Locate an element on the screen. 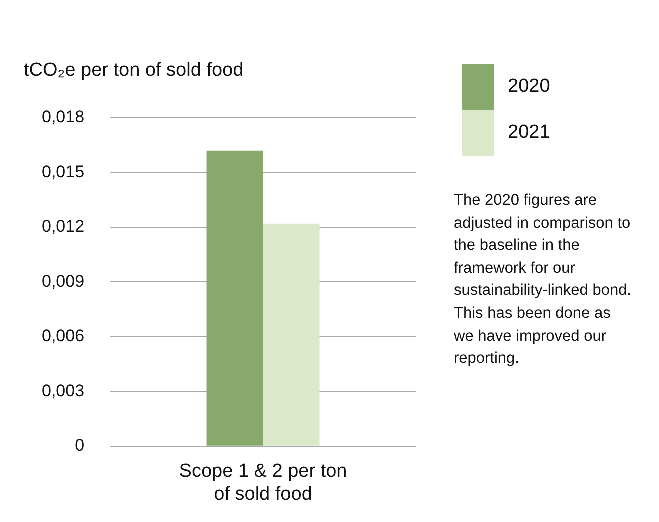 The width and height of the screenshot is (659, 522). x-tick-label: Scope 1 & 2 per ton of sold food is located at coordinates (263, 483).